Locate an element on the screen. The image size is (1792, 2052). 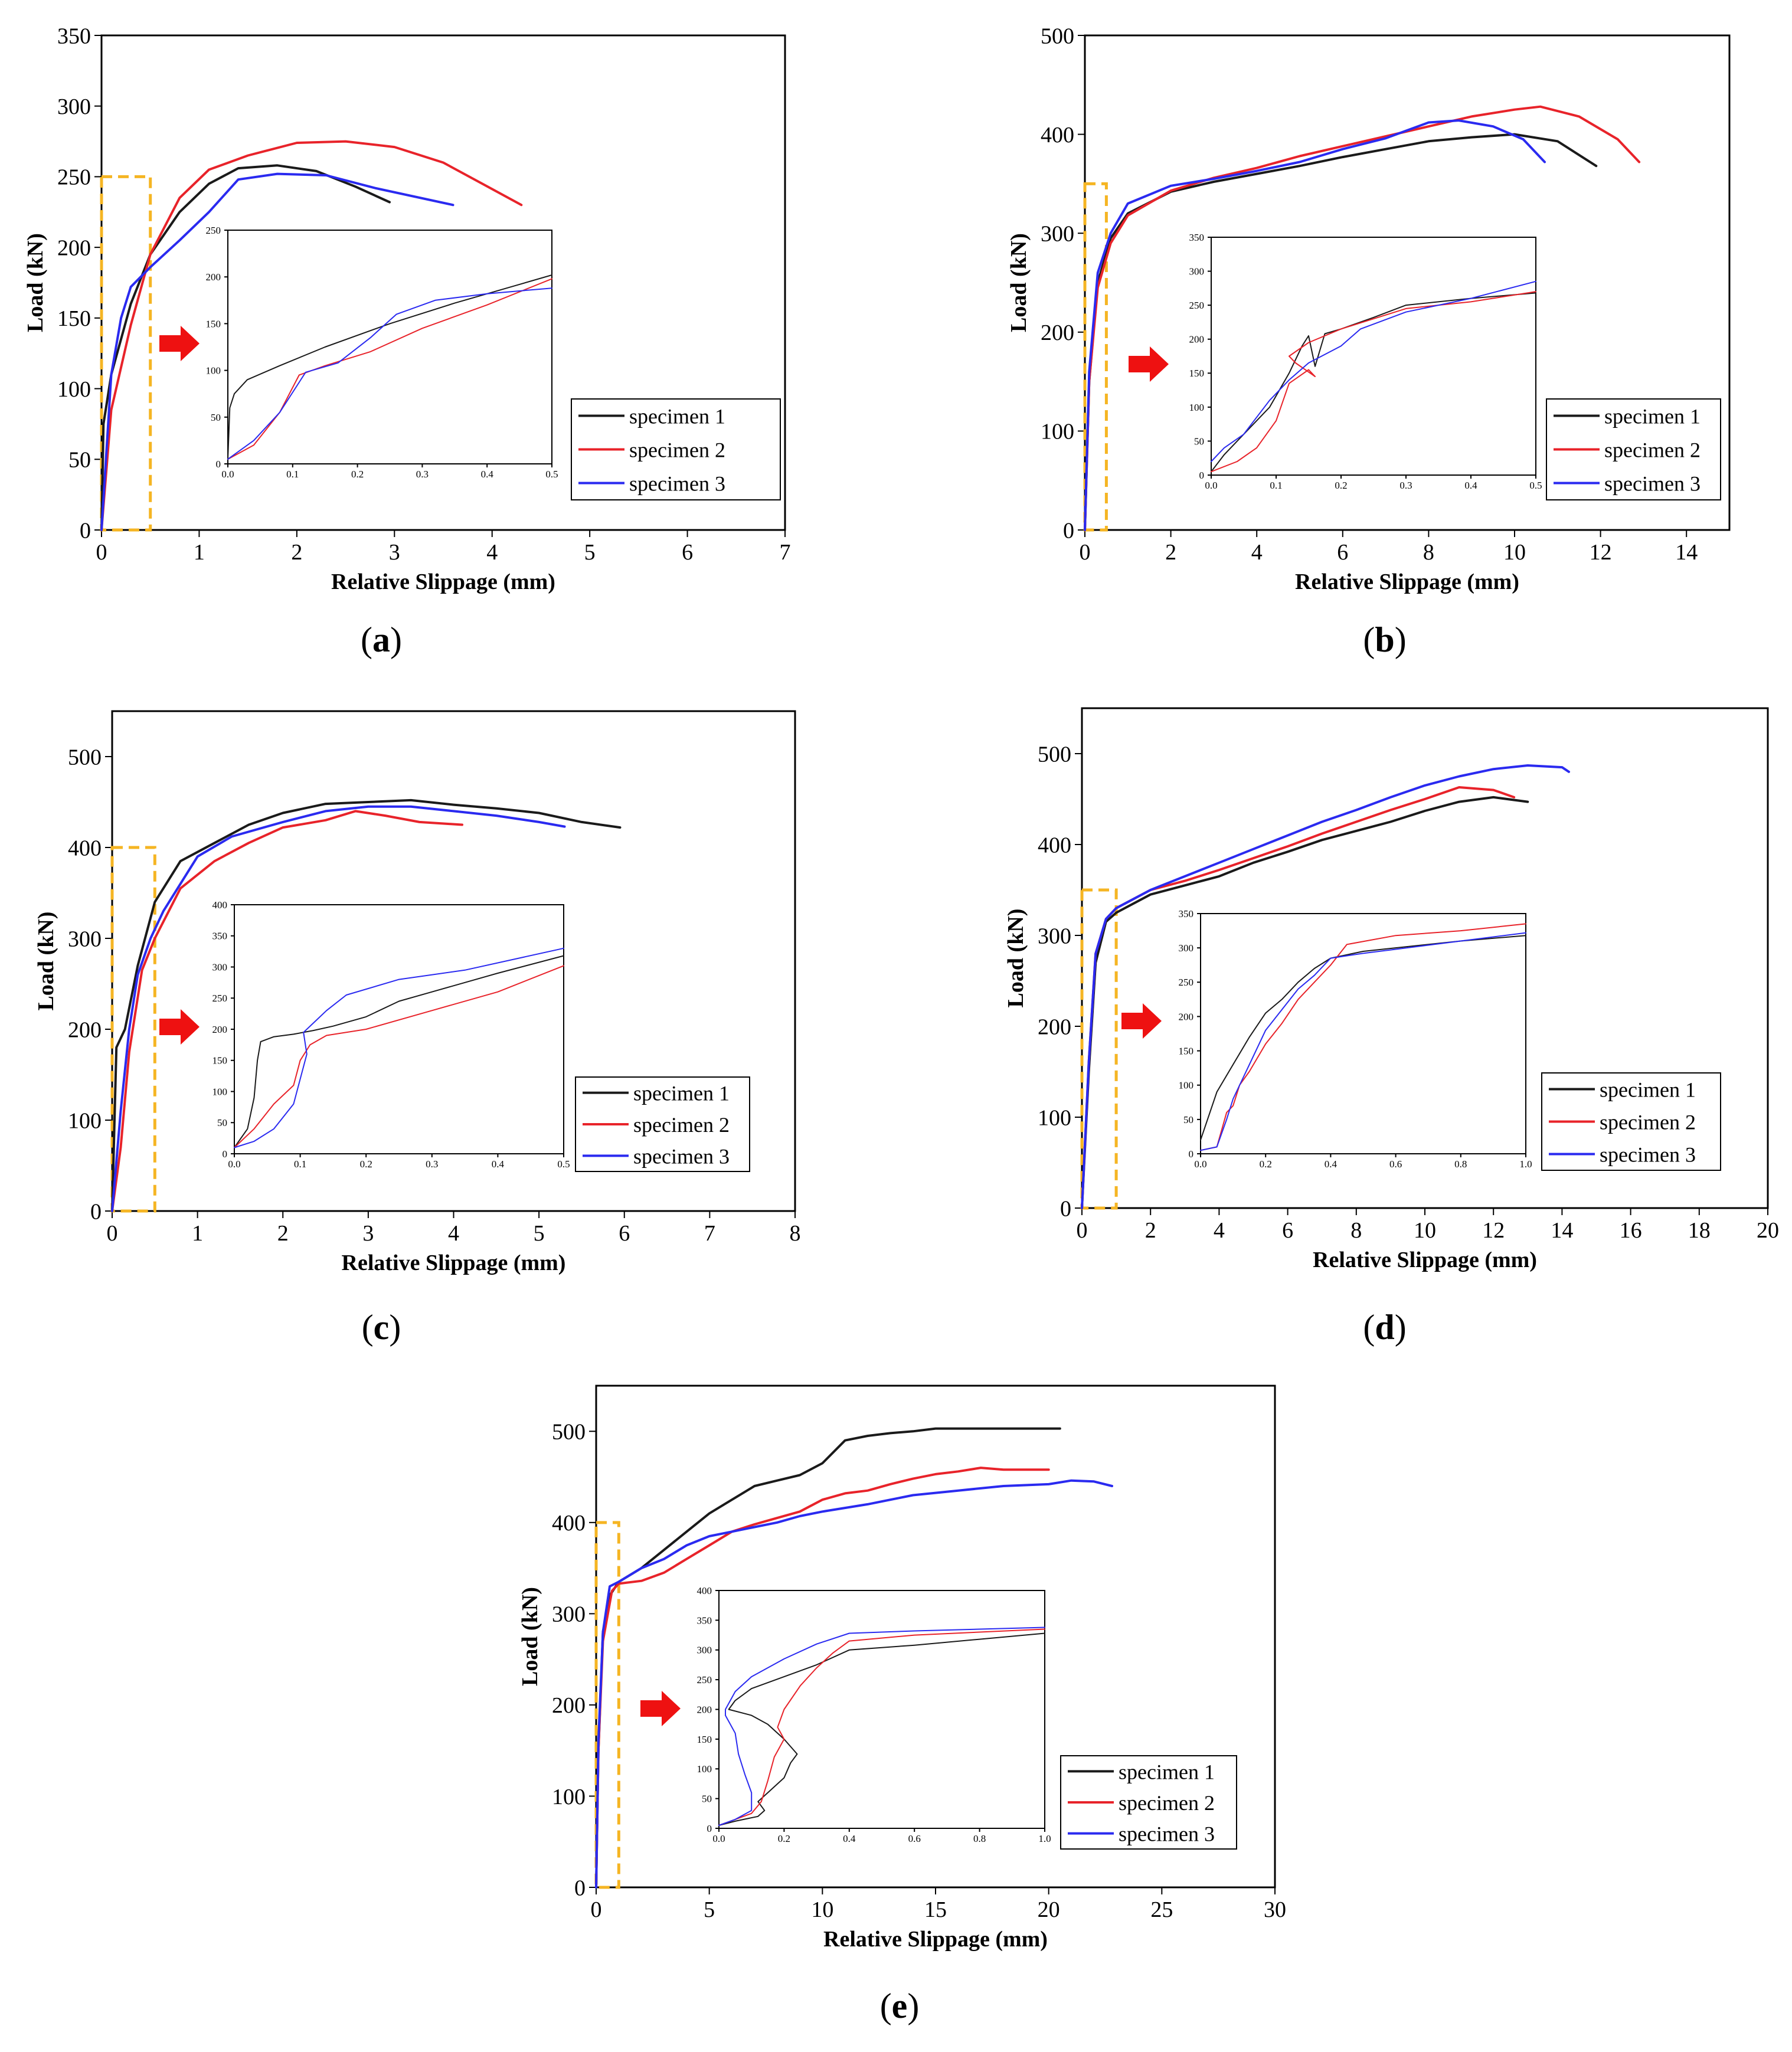
chart-d-x-tick-label: 4 is located at coordinates (1219, 1230).